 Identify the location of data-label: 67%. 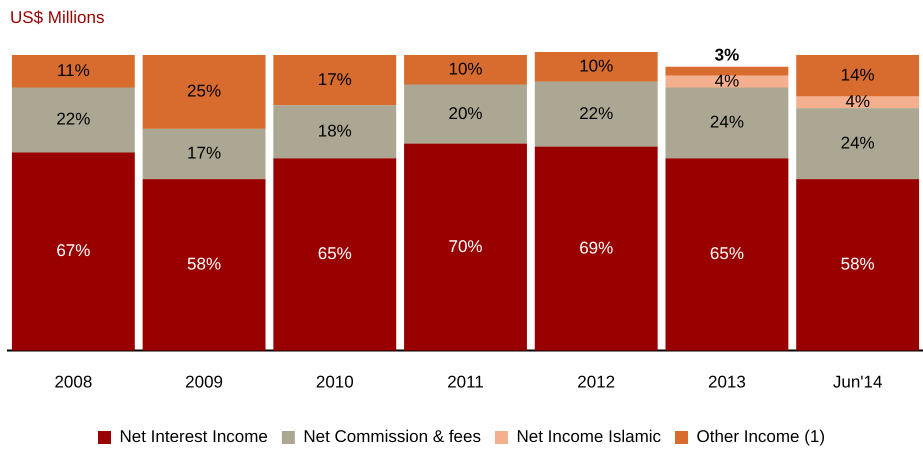
(73, 250).